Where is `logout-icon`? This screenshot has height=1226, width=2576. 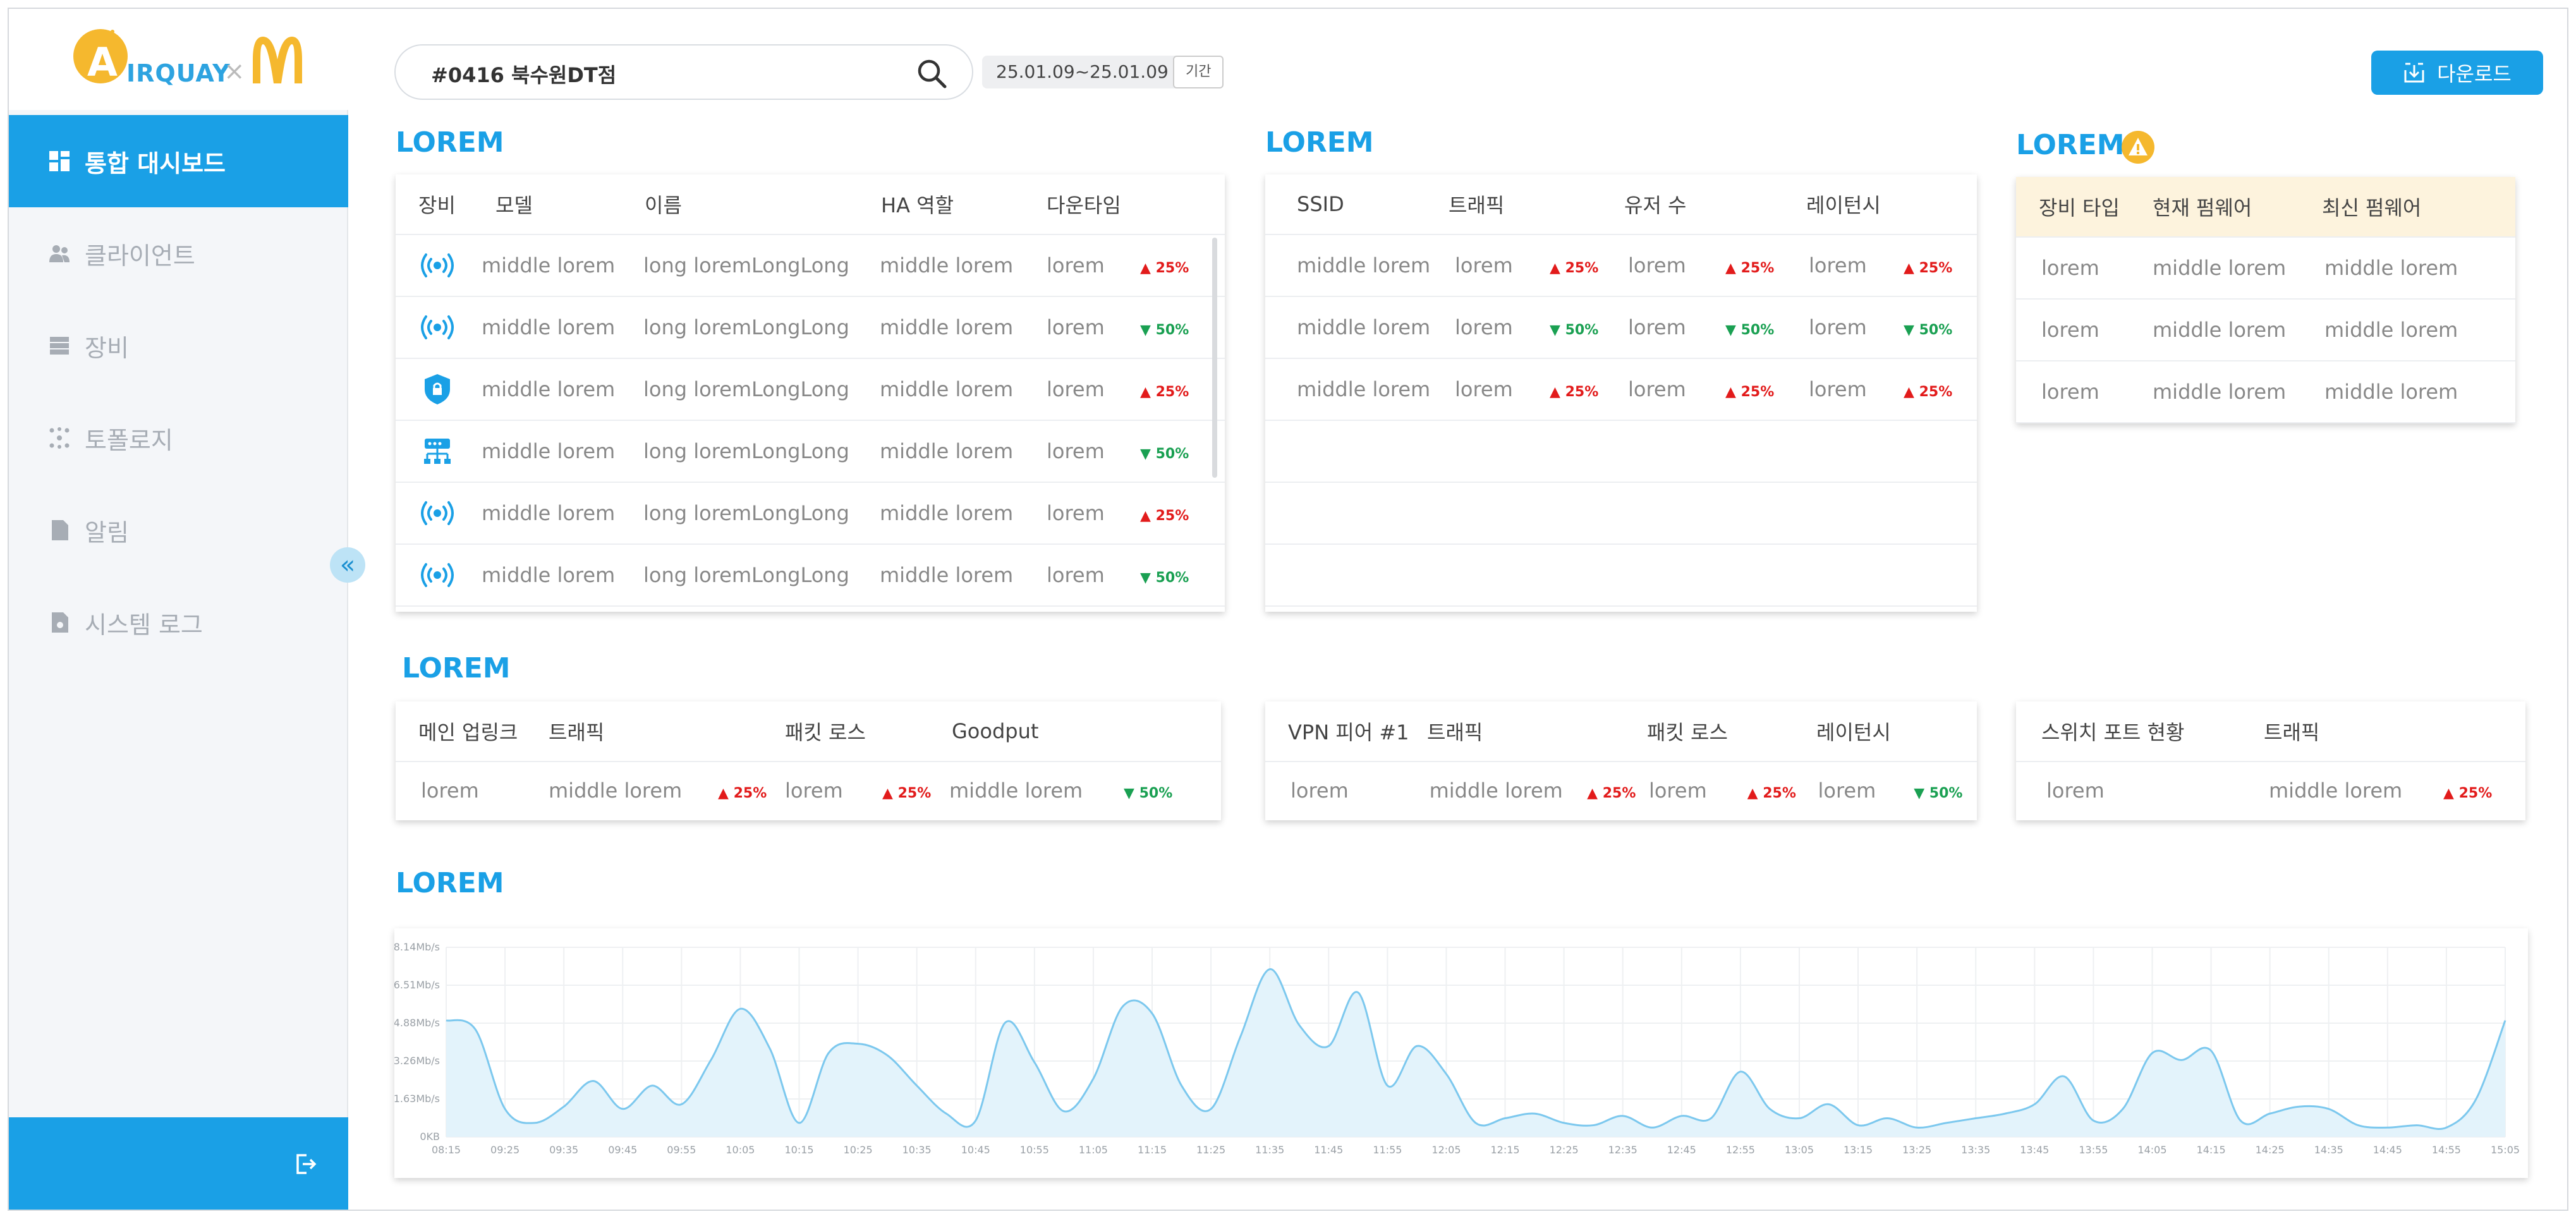 logout-icon is located at coordinates (305, 1164).